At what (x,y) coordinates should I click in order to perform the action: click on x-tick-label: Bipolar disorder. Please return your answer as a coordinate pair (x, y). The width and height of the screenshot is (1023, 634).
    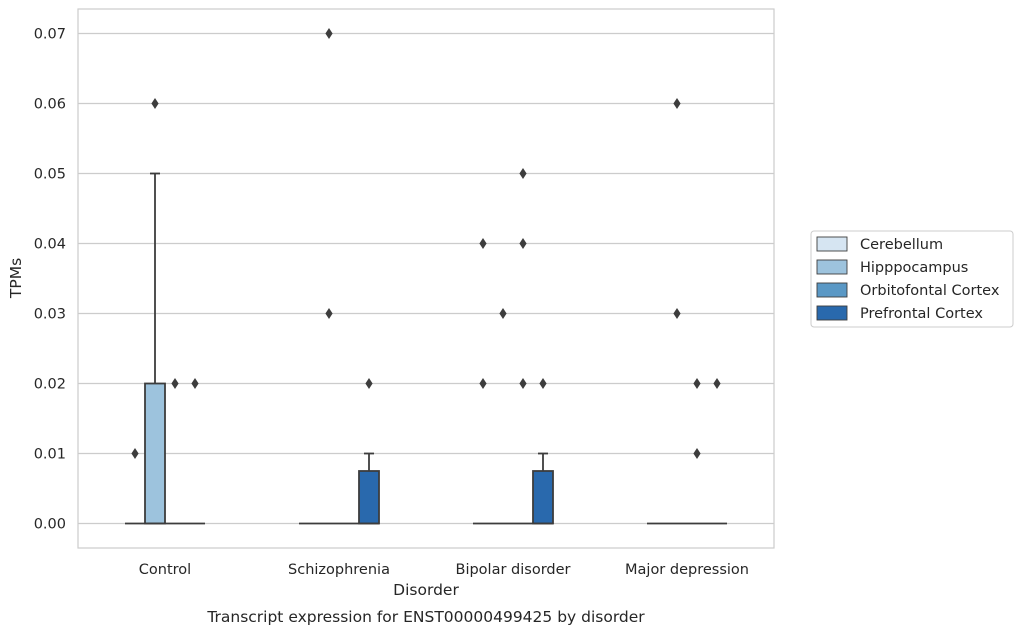
    Looking at the image, I should click on (513, 570).